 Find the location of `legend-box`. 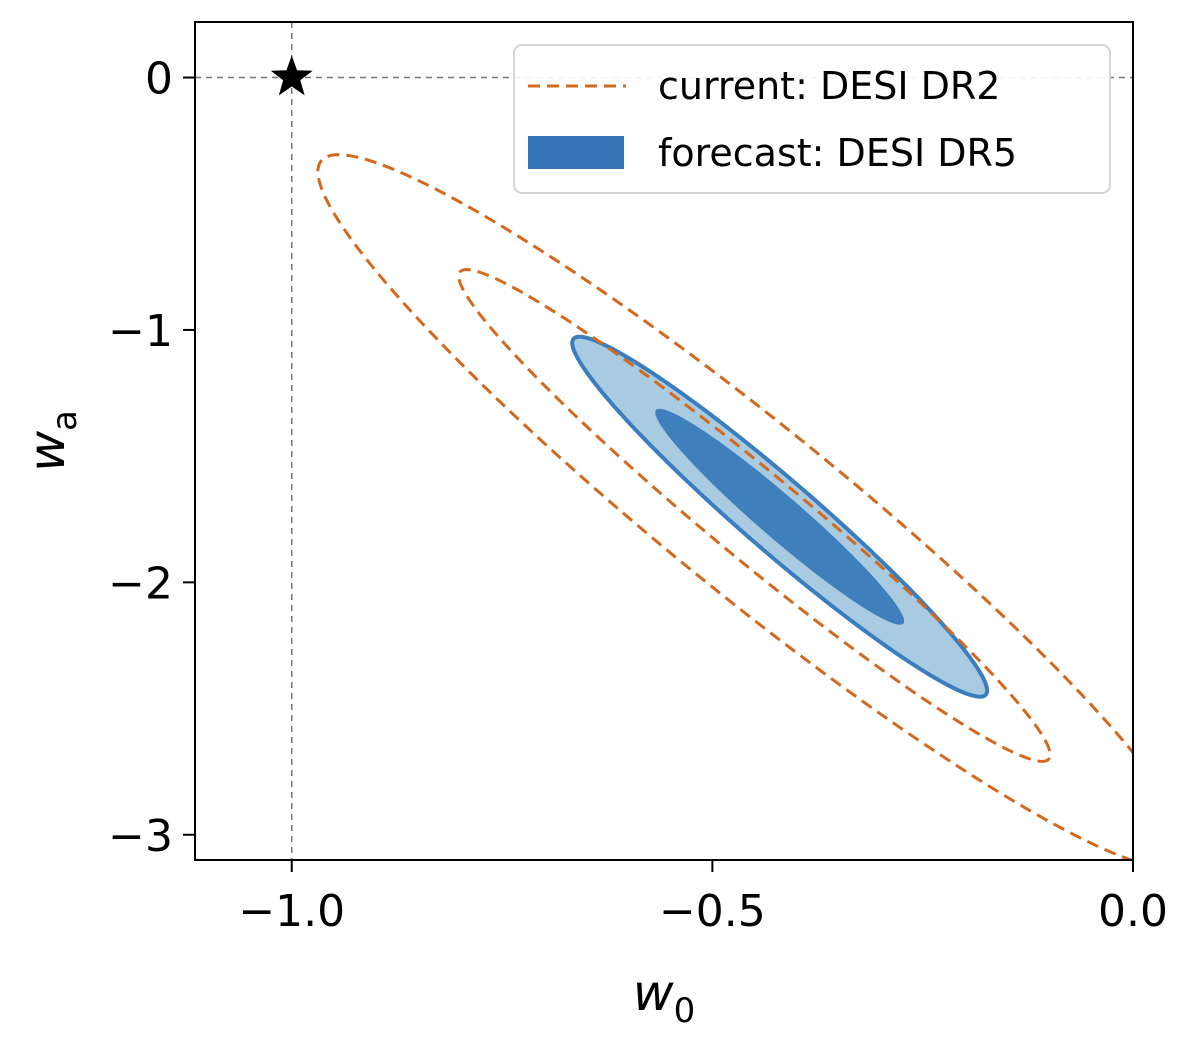

legend-box is located at coordinates (812, 119).